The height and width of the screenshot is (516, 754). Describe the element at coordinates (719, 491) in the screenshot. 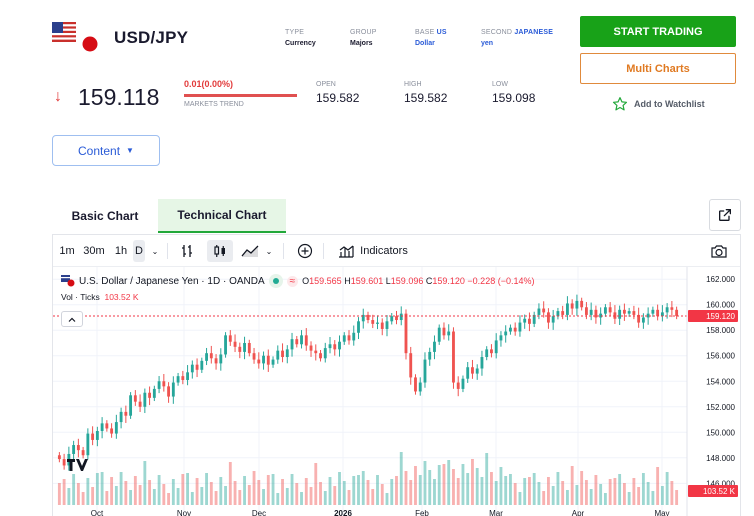

I see `volume-tag-label: 103.52 K` at that location.